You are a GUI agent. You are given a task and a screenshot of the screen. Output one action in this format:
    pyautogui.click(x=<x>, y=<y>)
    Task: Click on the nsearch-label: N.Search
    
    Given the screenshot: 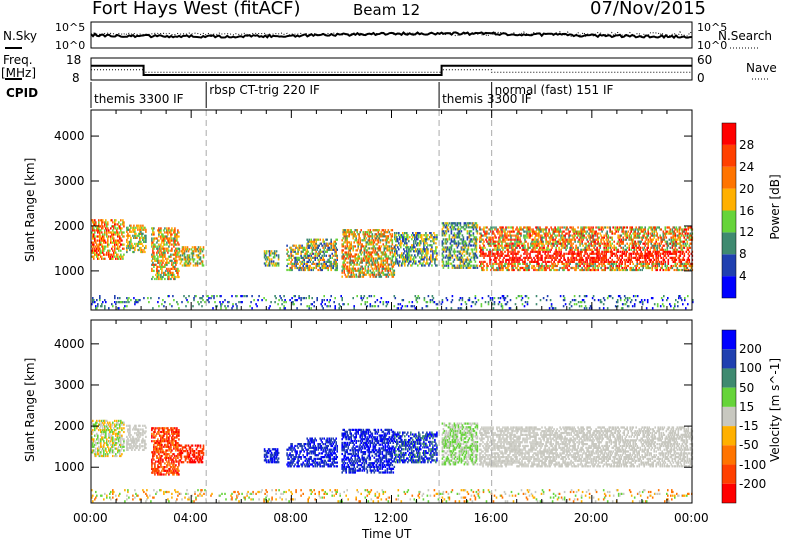 What is the action you would take?
    pyautogui.click(x=745, y=36)
    